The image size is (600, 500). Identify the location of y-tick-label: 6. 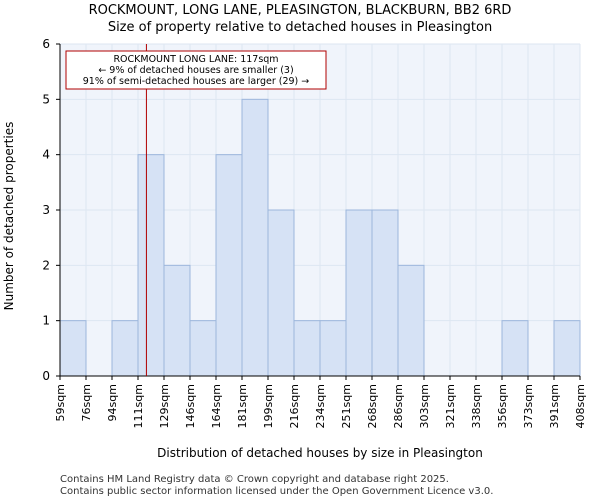
(46, 44).